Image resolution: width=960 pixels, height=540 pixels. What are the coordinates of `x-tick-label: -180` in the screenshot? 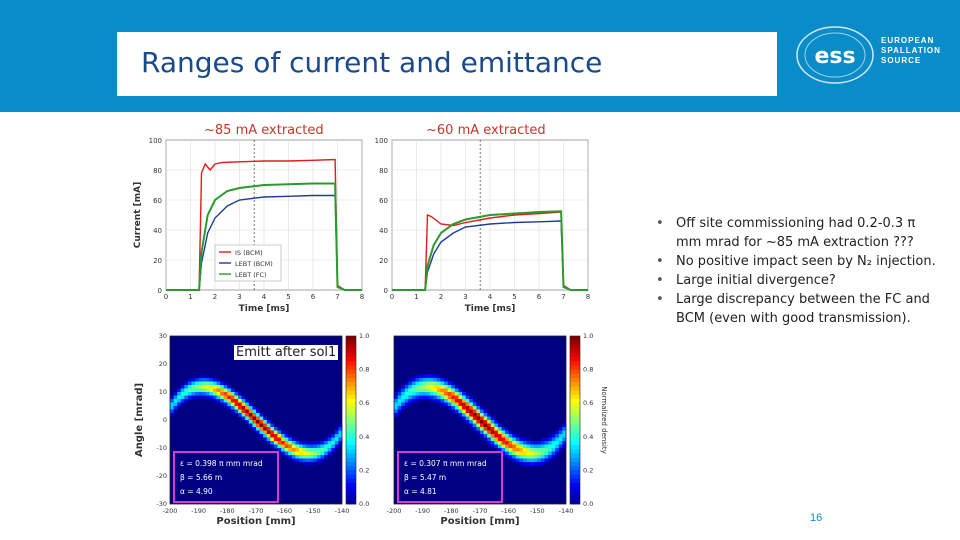 It's located at (451, 511).